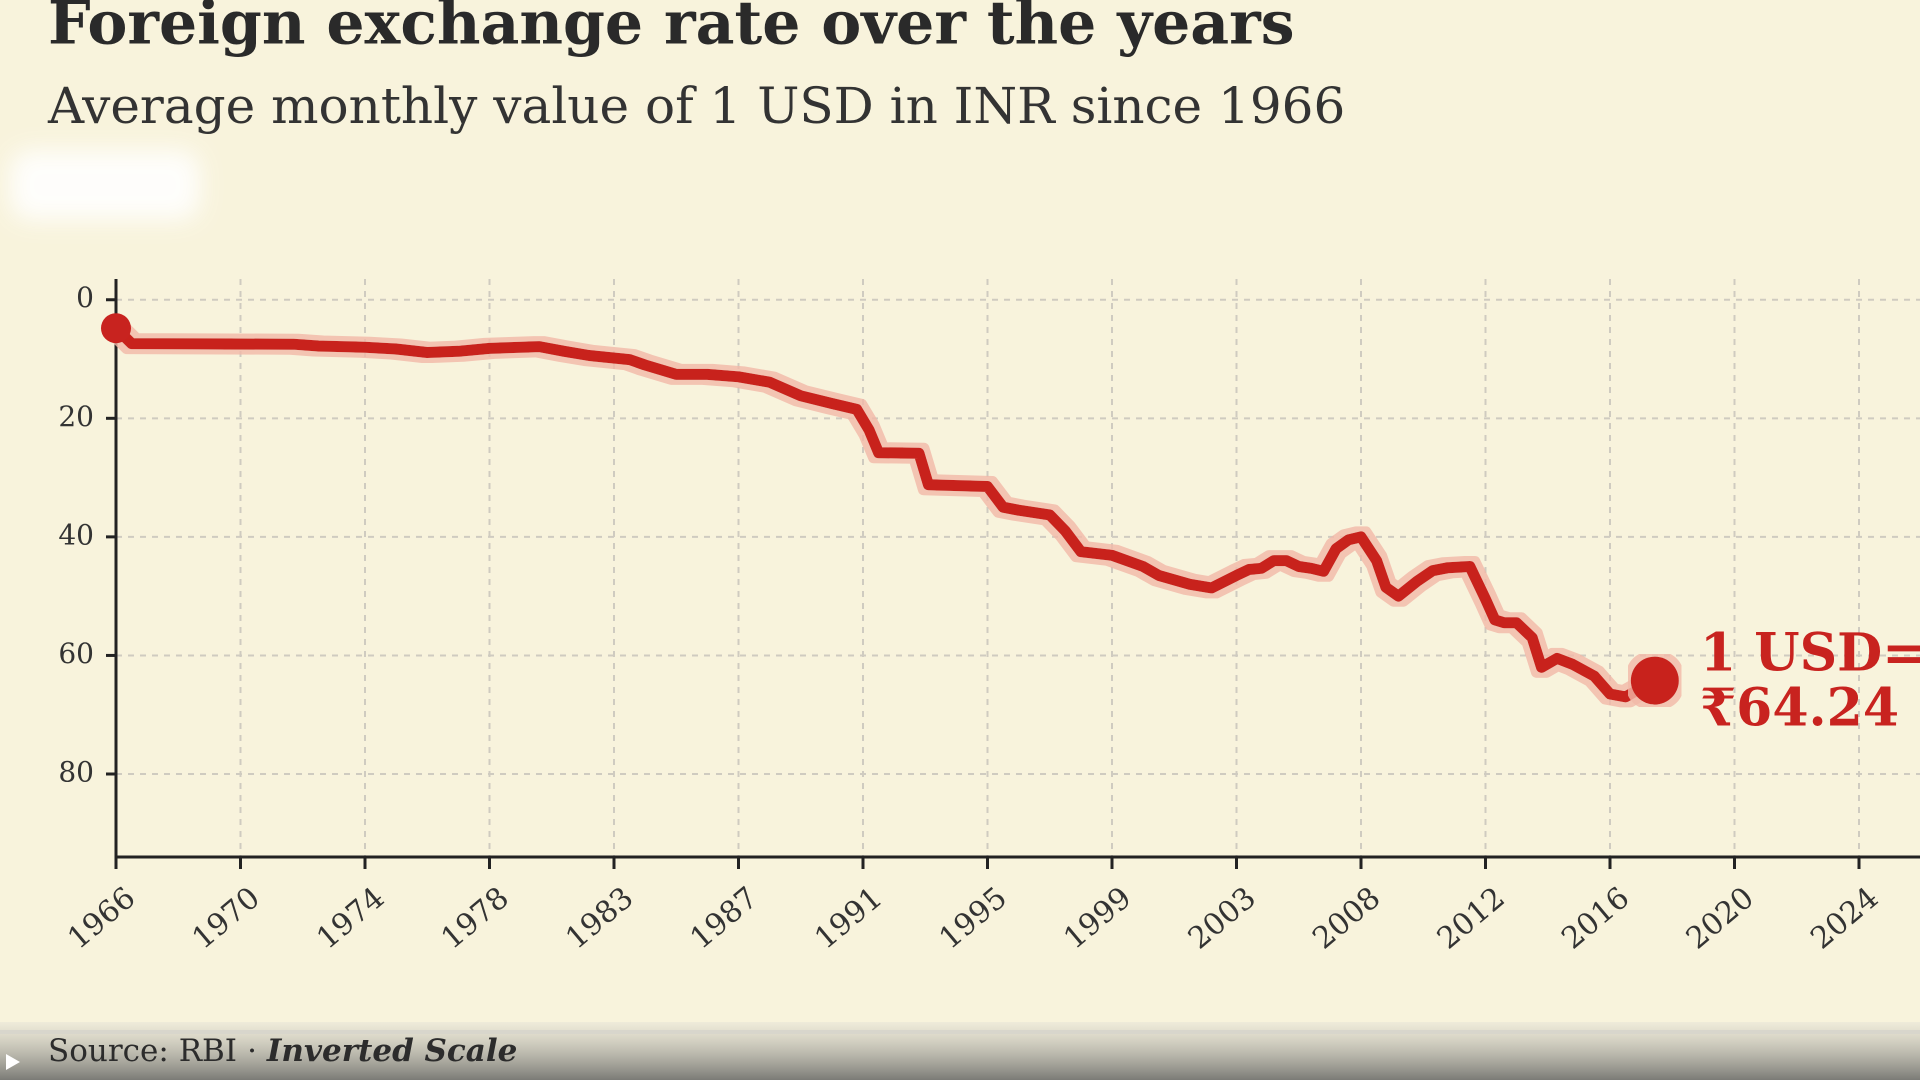 This screenshot has height=1080, width=1920. What do you see at coordinates (1799, 708) in the screenshot?
I see `annotation: ₹64.24` at bounding box center [1799, 708].